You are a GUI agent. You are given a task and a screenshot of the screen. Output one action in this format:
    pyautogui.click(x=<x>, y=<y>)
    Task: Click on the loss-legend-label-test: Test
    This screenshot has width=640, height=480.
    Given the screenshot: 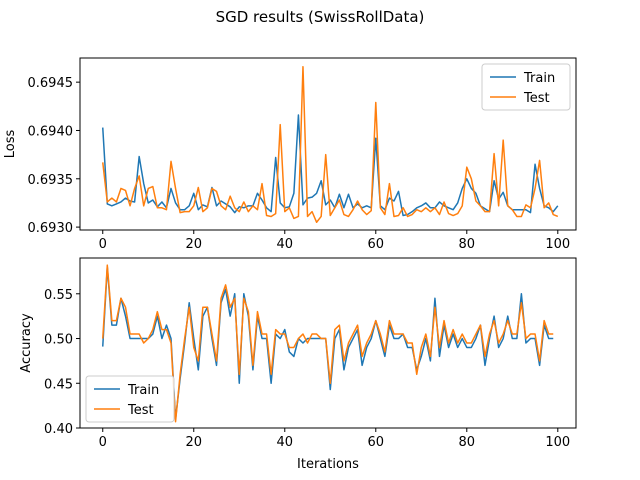 What is the action you would take?
    pyautogui.click(x=536, y=98)
    